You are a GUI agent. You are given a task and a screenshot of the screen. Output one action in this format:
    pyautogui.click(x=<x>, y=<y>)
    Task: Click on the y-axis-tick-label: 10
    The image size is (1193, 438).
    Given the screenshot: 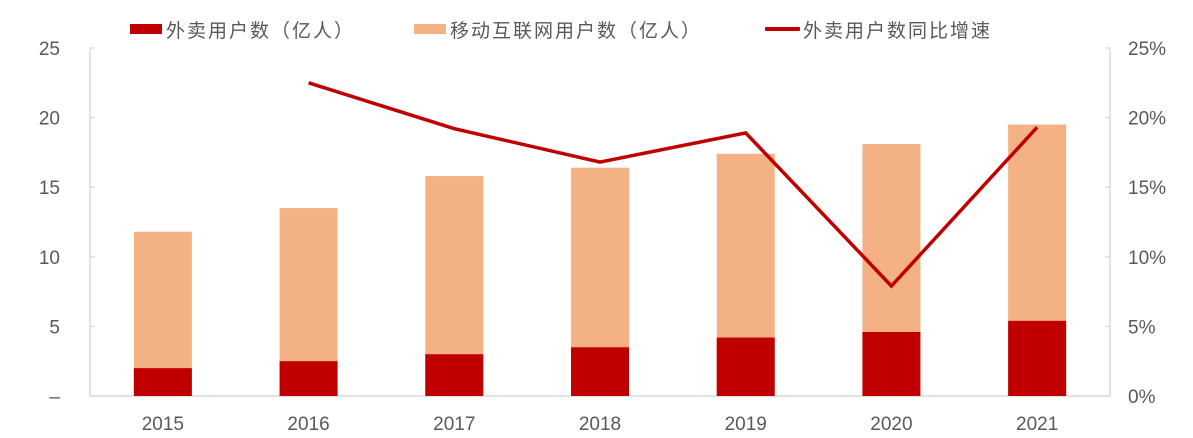 What is the action you would take?
    pyautogui.click(x=49, y=258)
    